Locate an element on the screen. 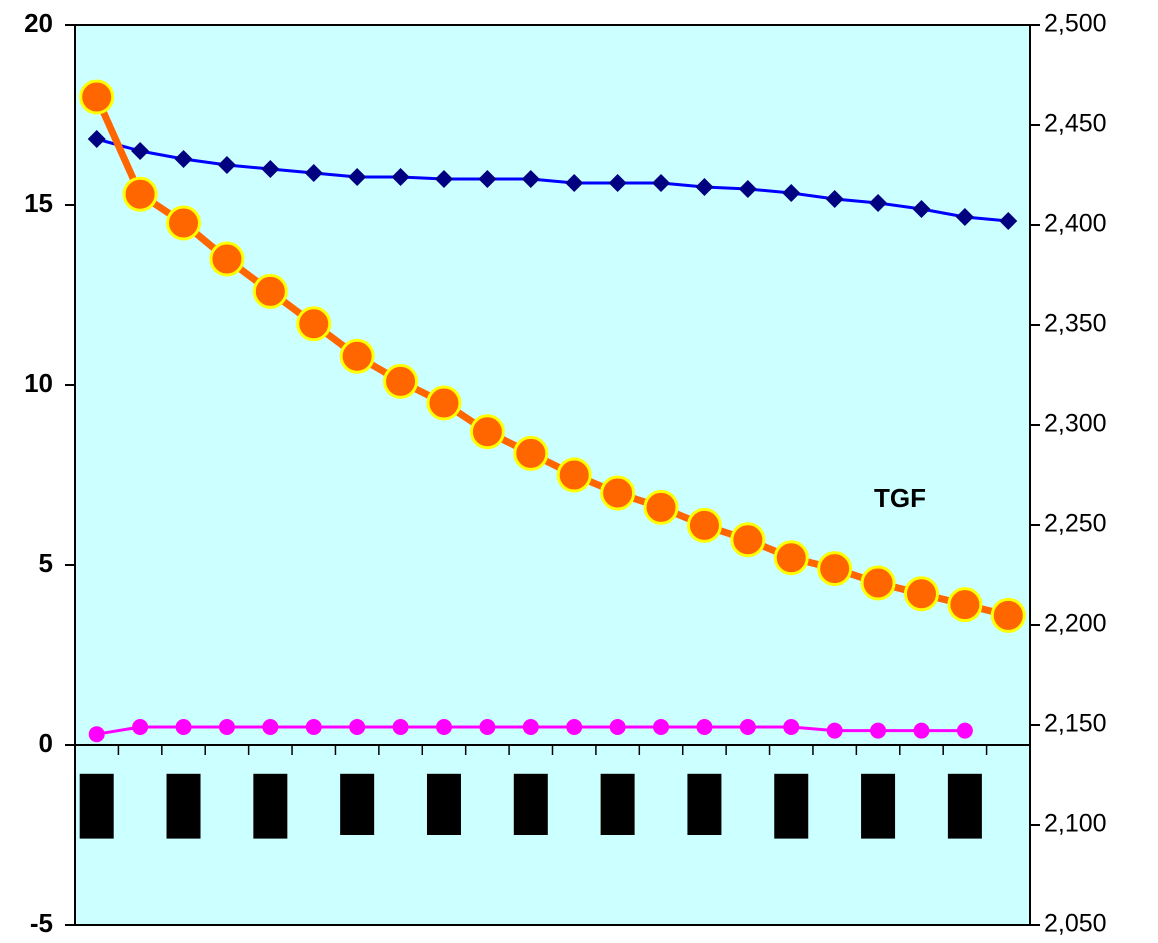 The width and height of the screenshot is (1158, 943). y-tick-label: -5 is located at coordinates (41, 923).